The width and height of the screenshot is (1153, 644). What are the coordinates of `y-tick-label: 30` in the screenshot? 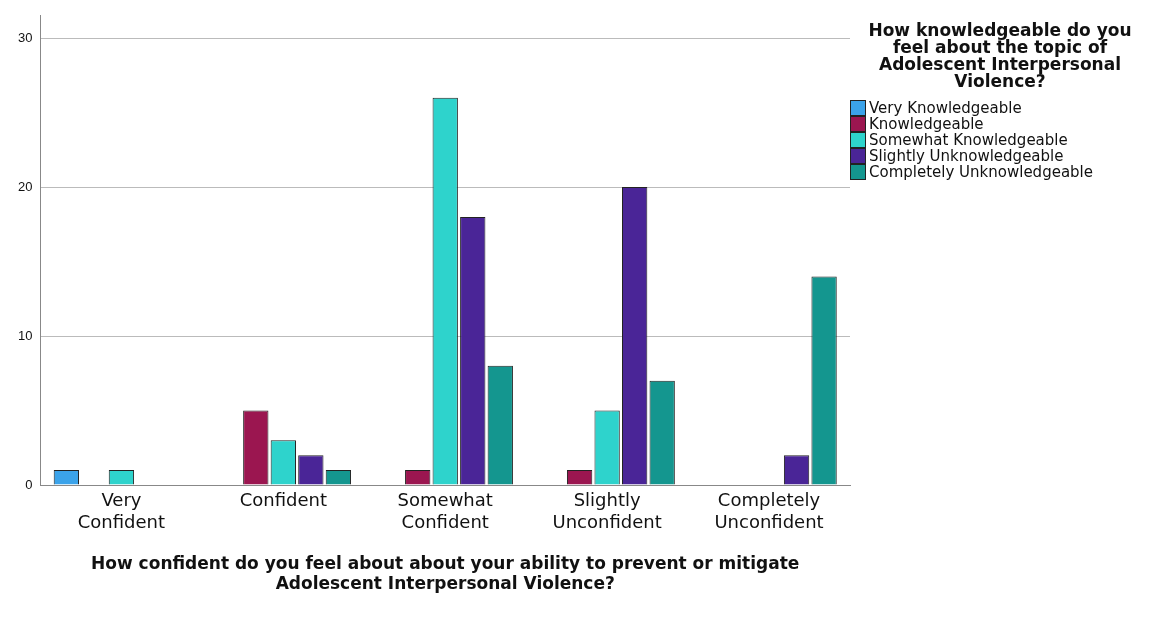 It's located at (25, 37).